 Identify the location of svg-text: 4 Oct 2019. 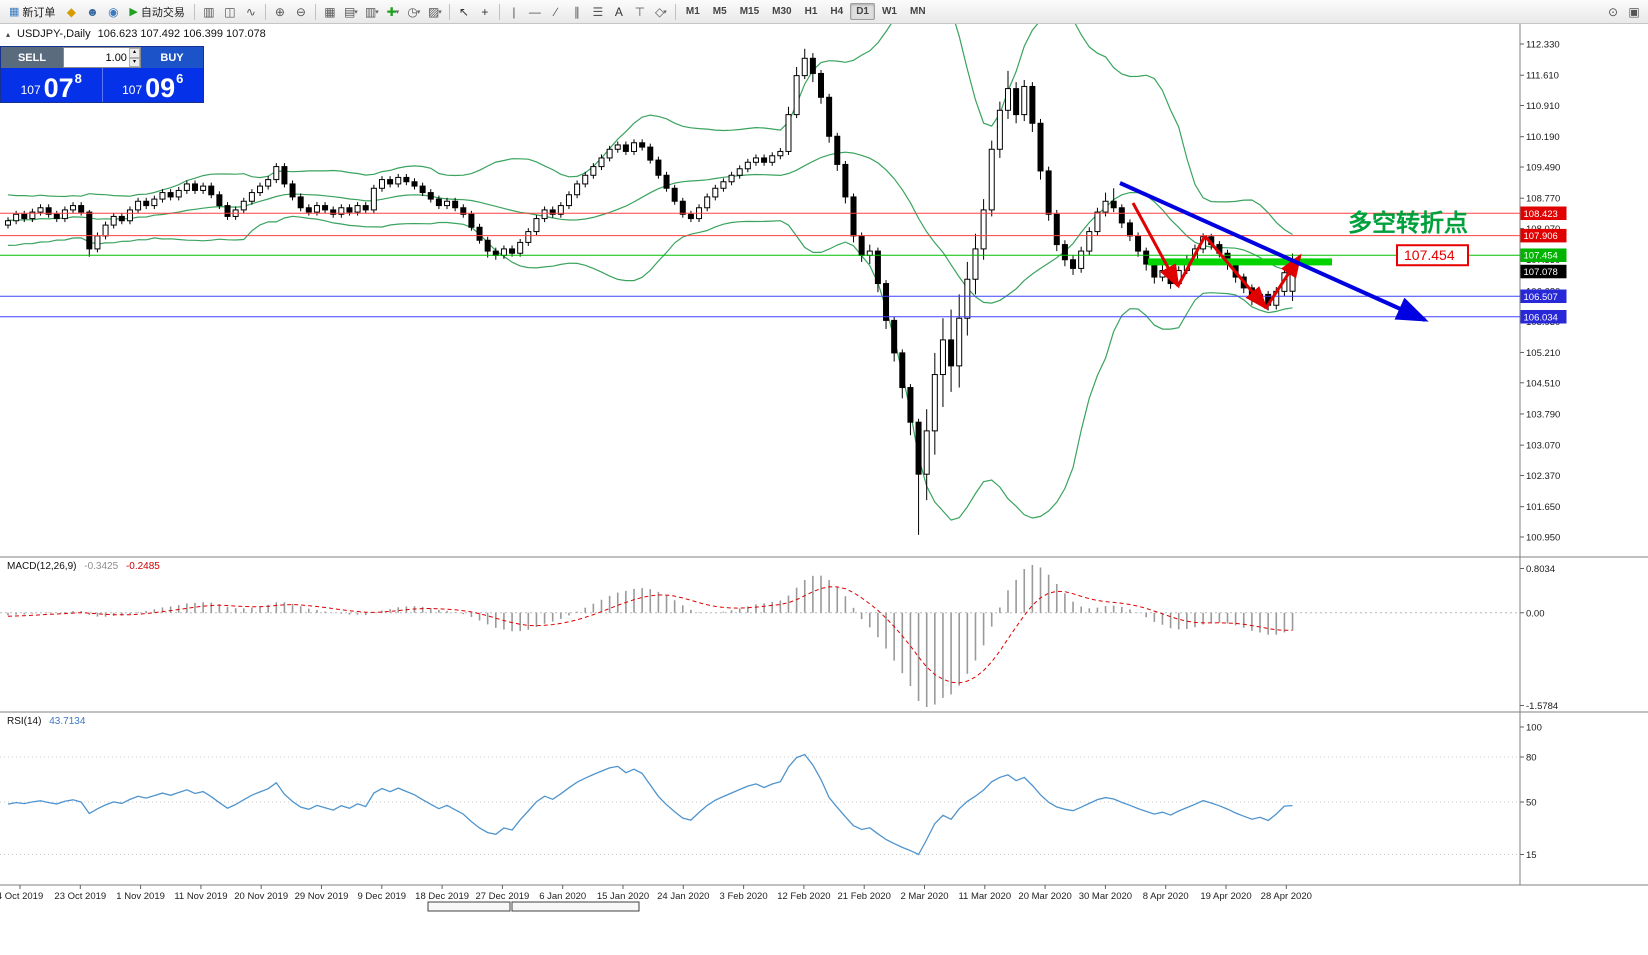
(21, 896).